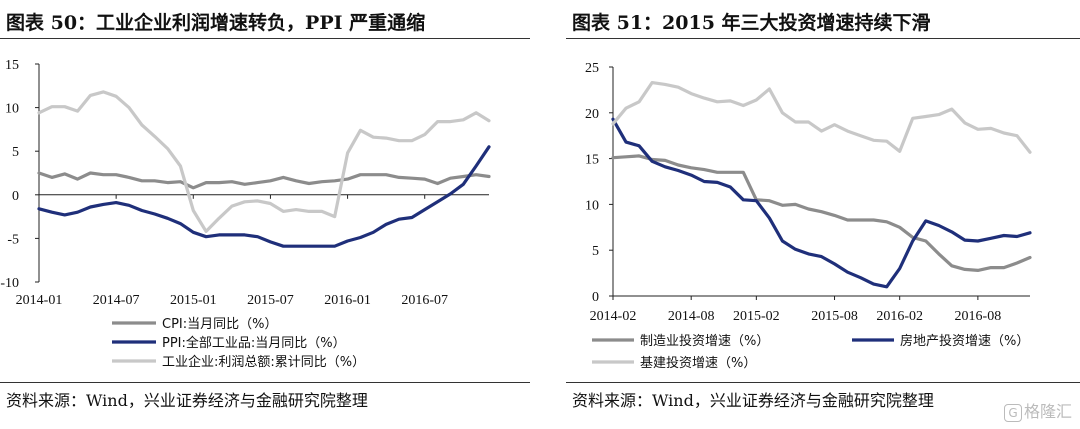 The height and width of the screenshot is (429, 1080). Describe the element at coordinates (193, 300) in the screenshot. I see `x-tick-label: 2015-01` at that location.